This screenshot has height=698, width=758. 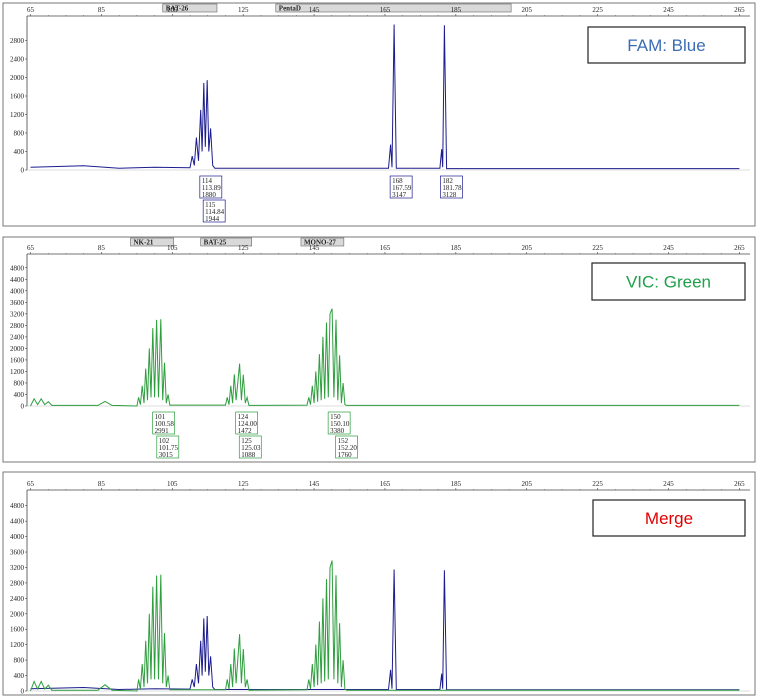 What do you see at coordinates (162, 431) in the screenshot?
I see `peak-height: 2991` at bounding box center [162, 431].